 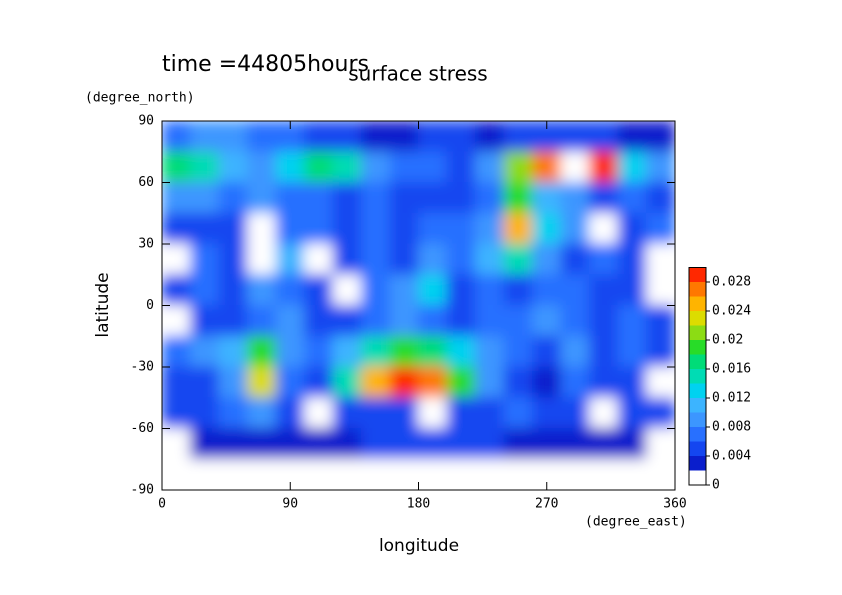 I want to click on chart-title: surface stress, so click(x=417, y=74).